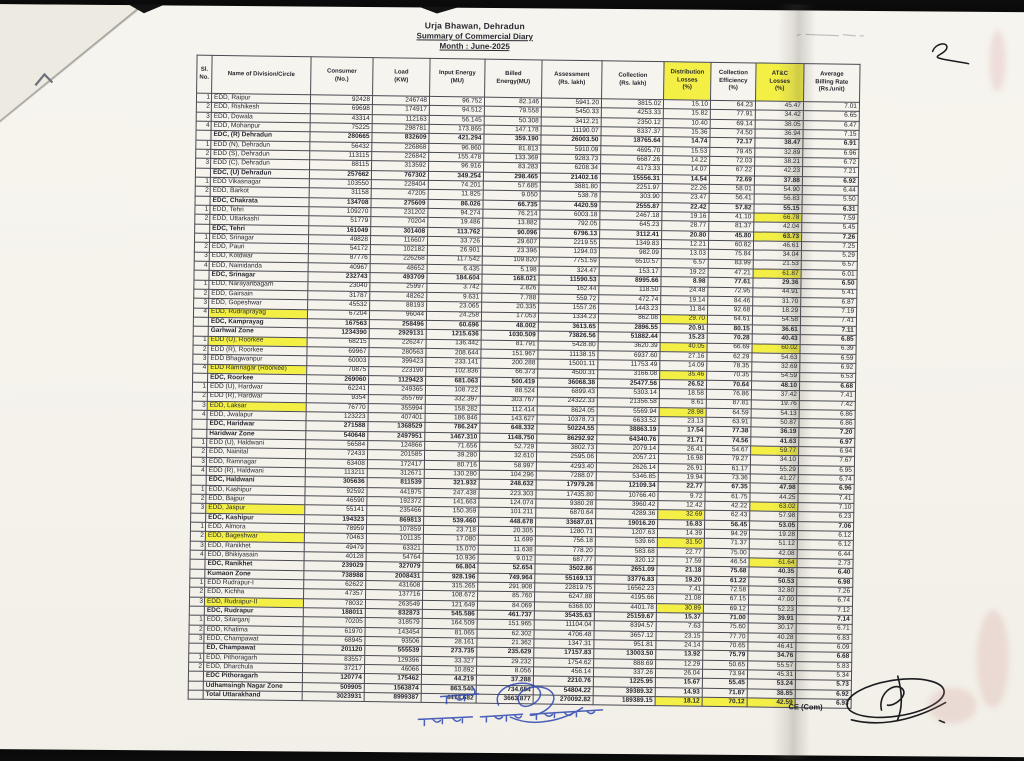  I want to click on doc-month: Month : June-2025, so click(474, 46).